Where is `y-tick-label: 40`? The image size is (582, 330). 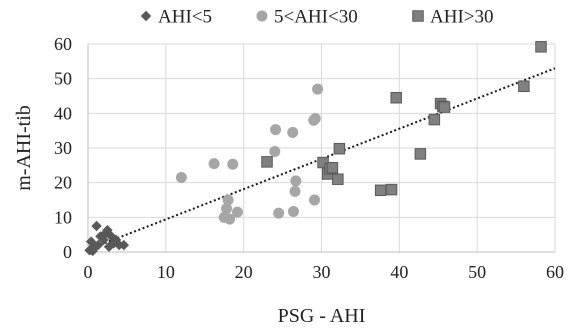 y-tick-label: 40 is located at coordinates (63, 113).